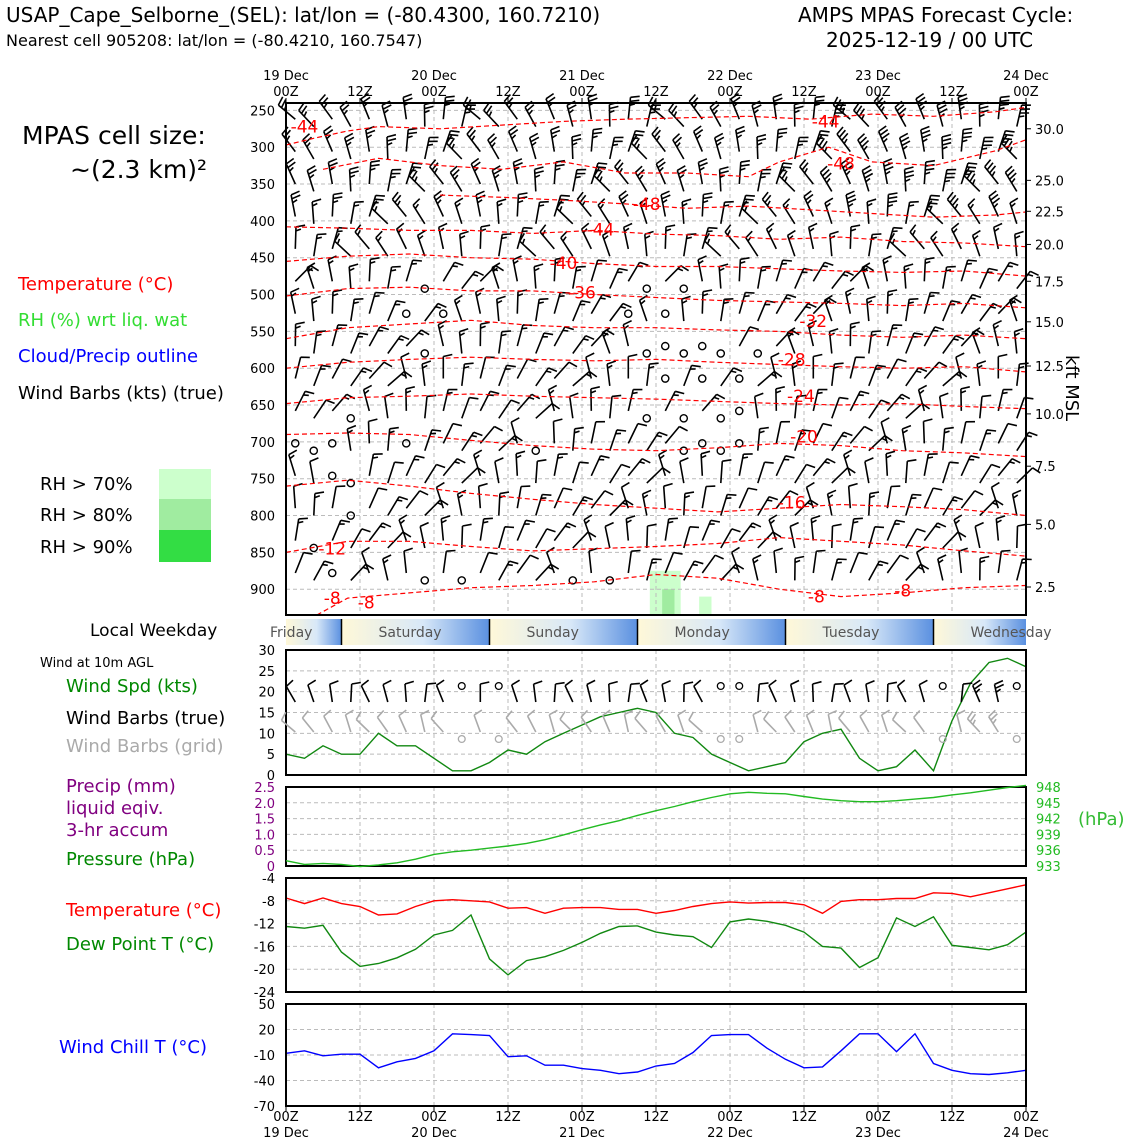 The image size is (1140, 1140). I want to click on legend-cloud: Cloud/Precip outline, so click(108, 356).